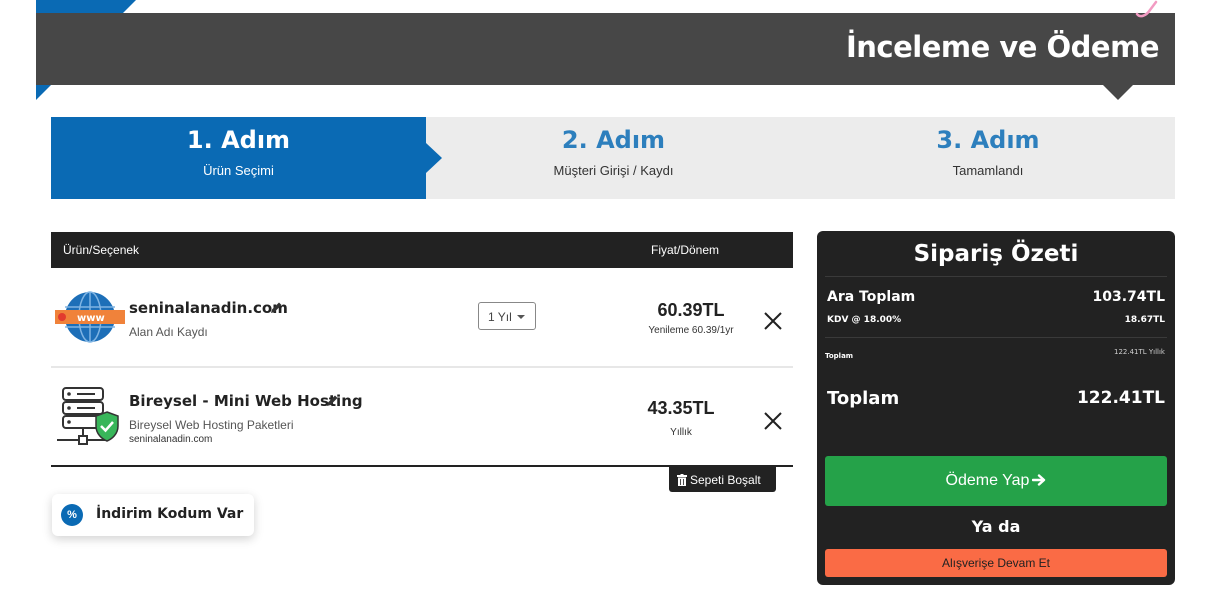 This screenshot has width=1215, height=596. What do you see at coordinates (88, 416) in the screenshot?
I see `server-shield-icon` at bounding box center [88, 416].